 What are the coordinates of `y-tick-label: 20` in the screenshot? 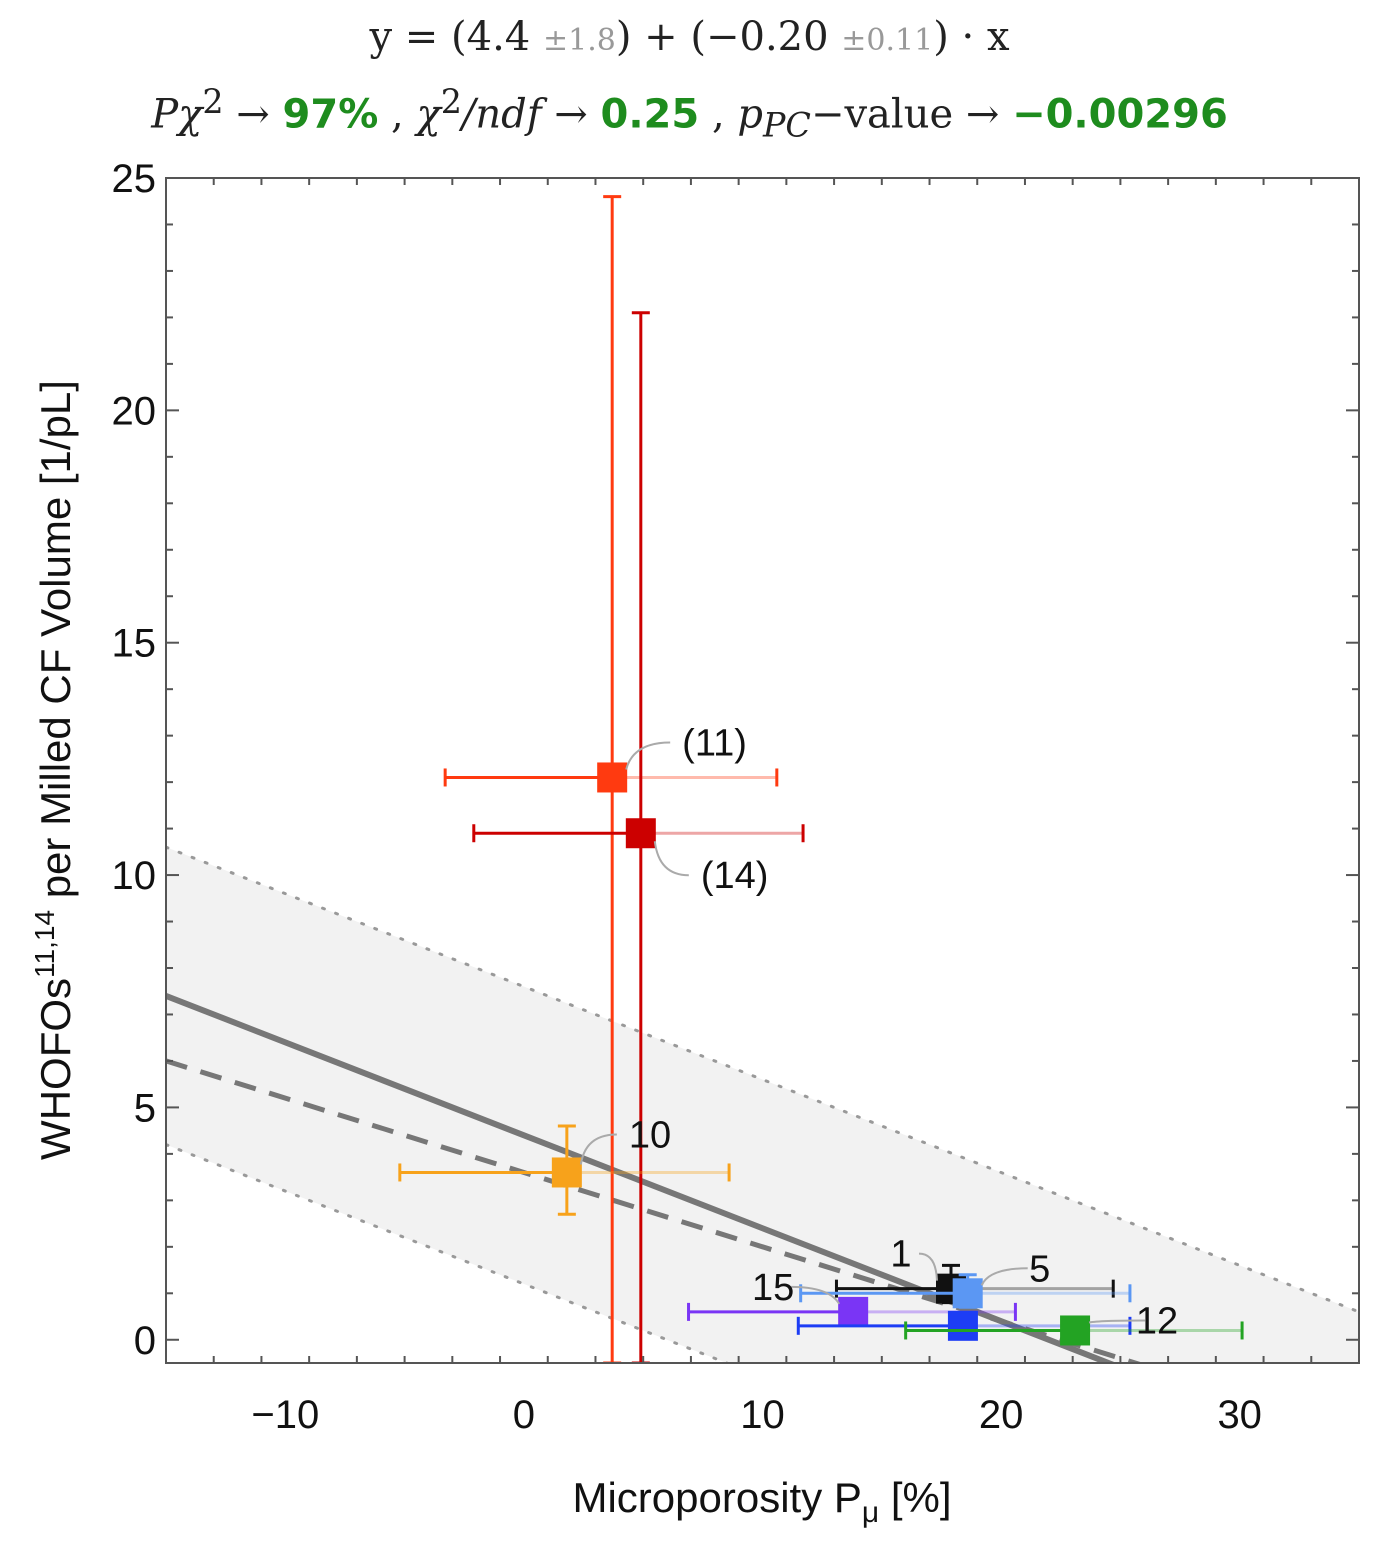 It's located at (134, 411).